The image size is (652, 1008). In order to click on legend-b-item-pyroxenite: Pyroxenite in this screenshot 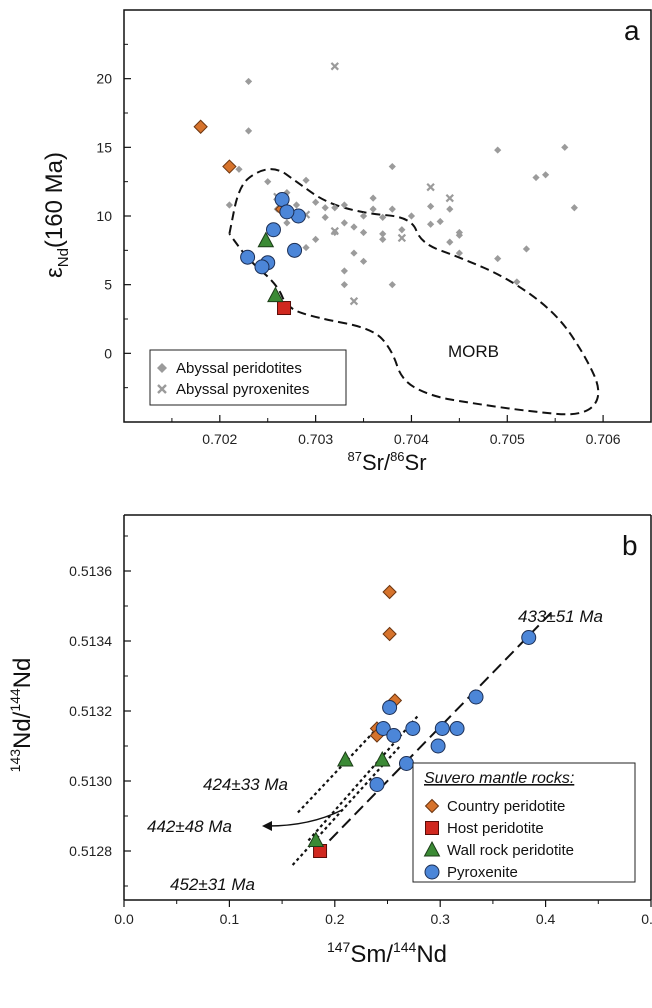, I will do `click(471, 872)`.